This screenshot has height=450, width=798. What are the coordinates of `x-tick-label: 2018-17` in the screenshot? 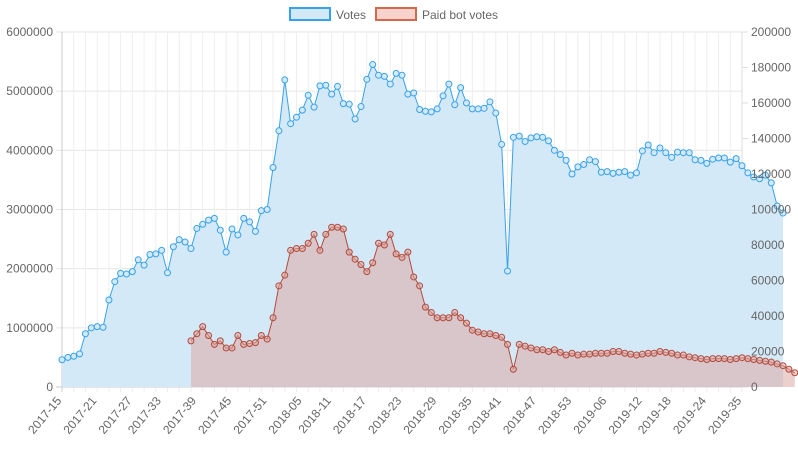 It's located at (349, 415).